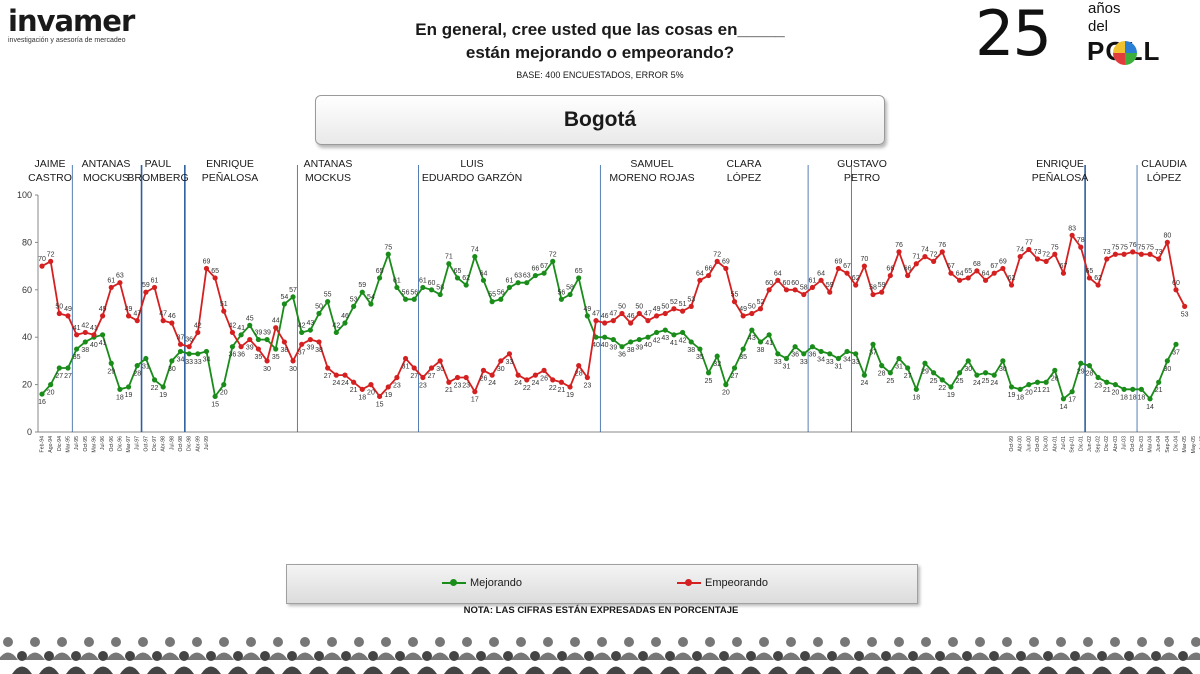 The width and height of the screenshot is (1200, 674). What do you see at coordinates (241, 355) in the screenshot?
I see `data-label: 36` at bounding box center [241, 355].